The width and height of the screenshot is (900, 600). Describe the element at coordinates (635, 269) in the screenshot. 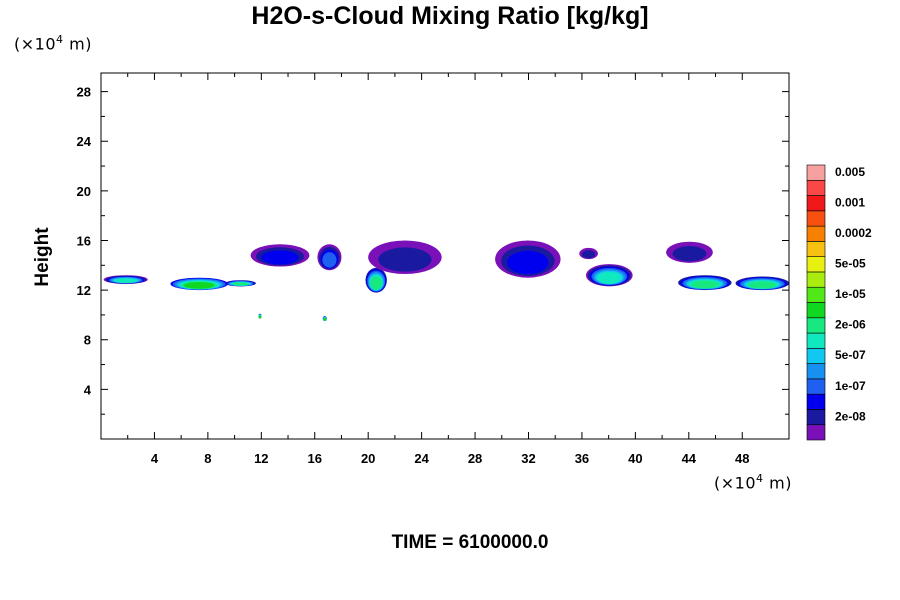

I see `x-tick: 40` at that location.